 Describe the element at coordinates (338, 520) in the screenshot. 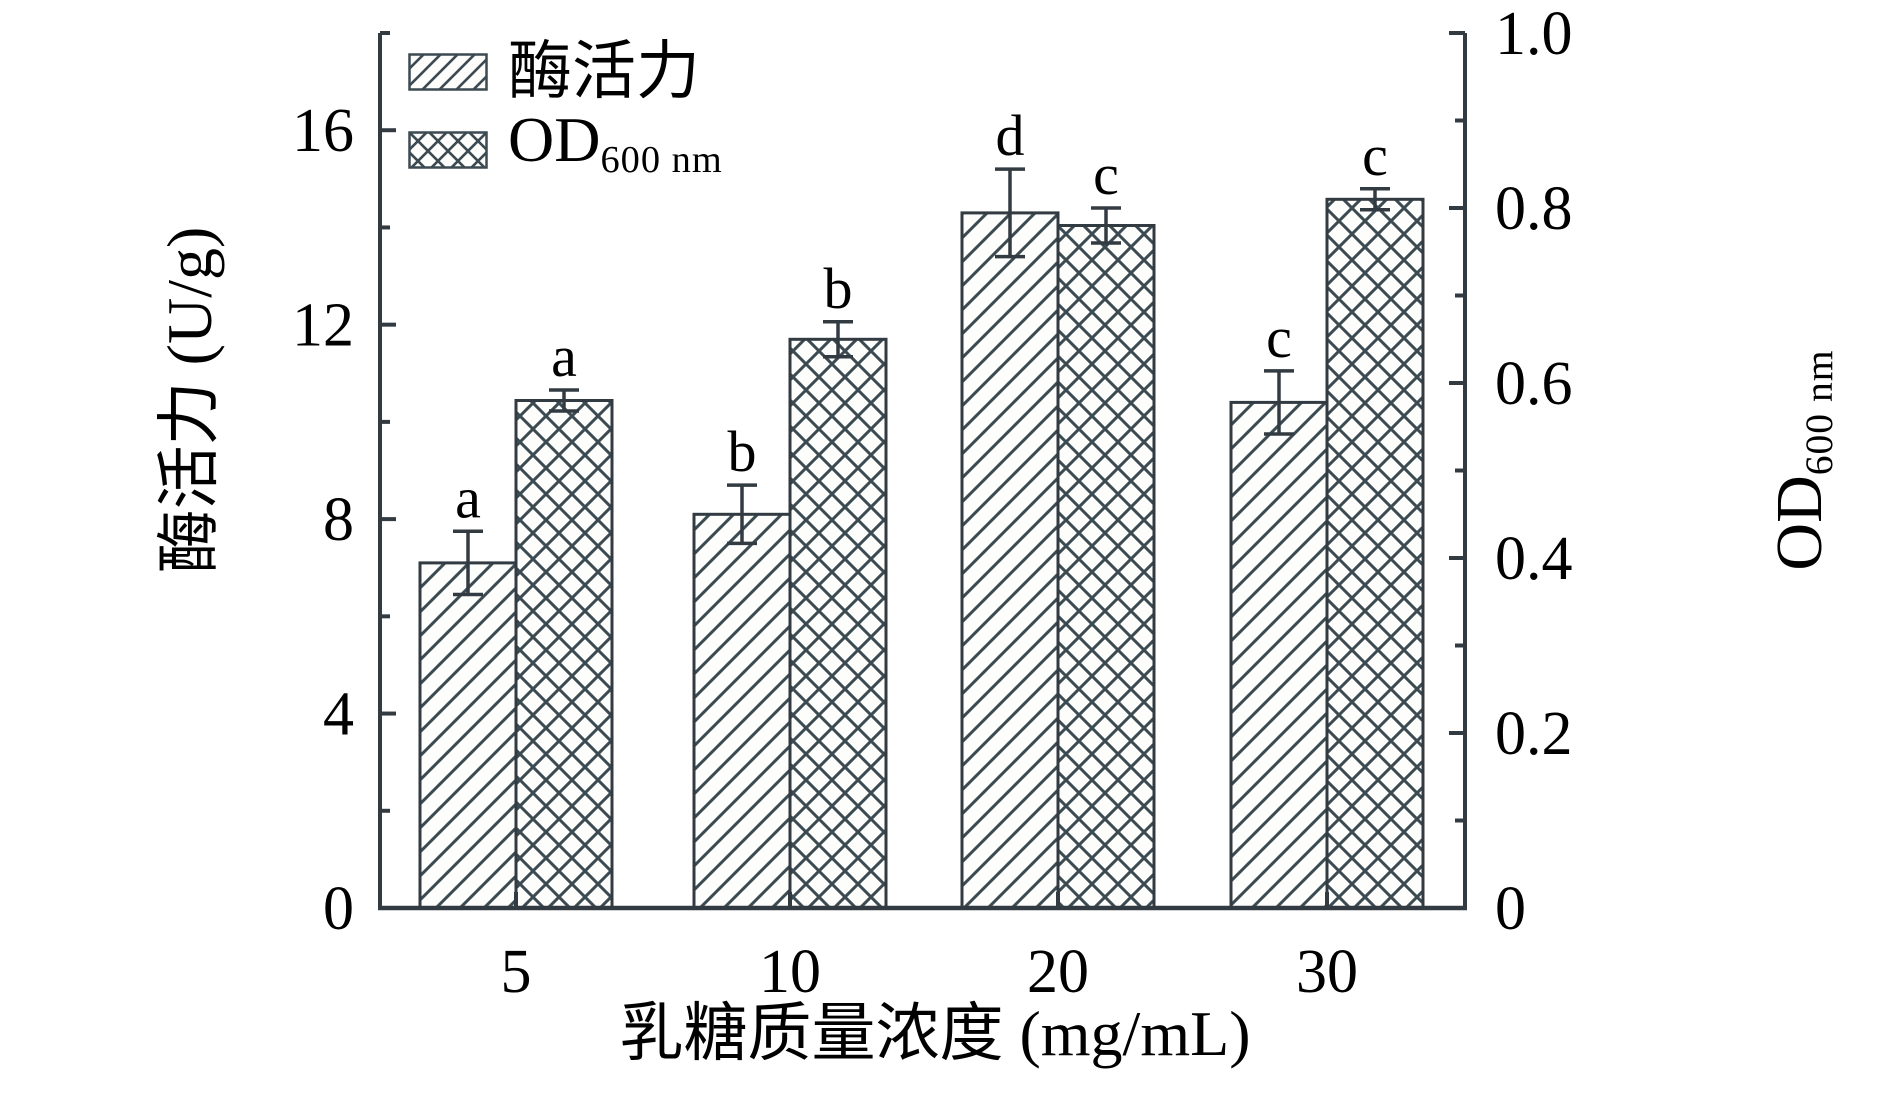

I see `left-tick-label: 8` at that location.